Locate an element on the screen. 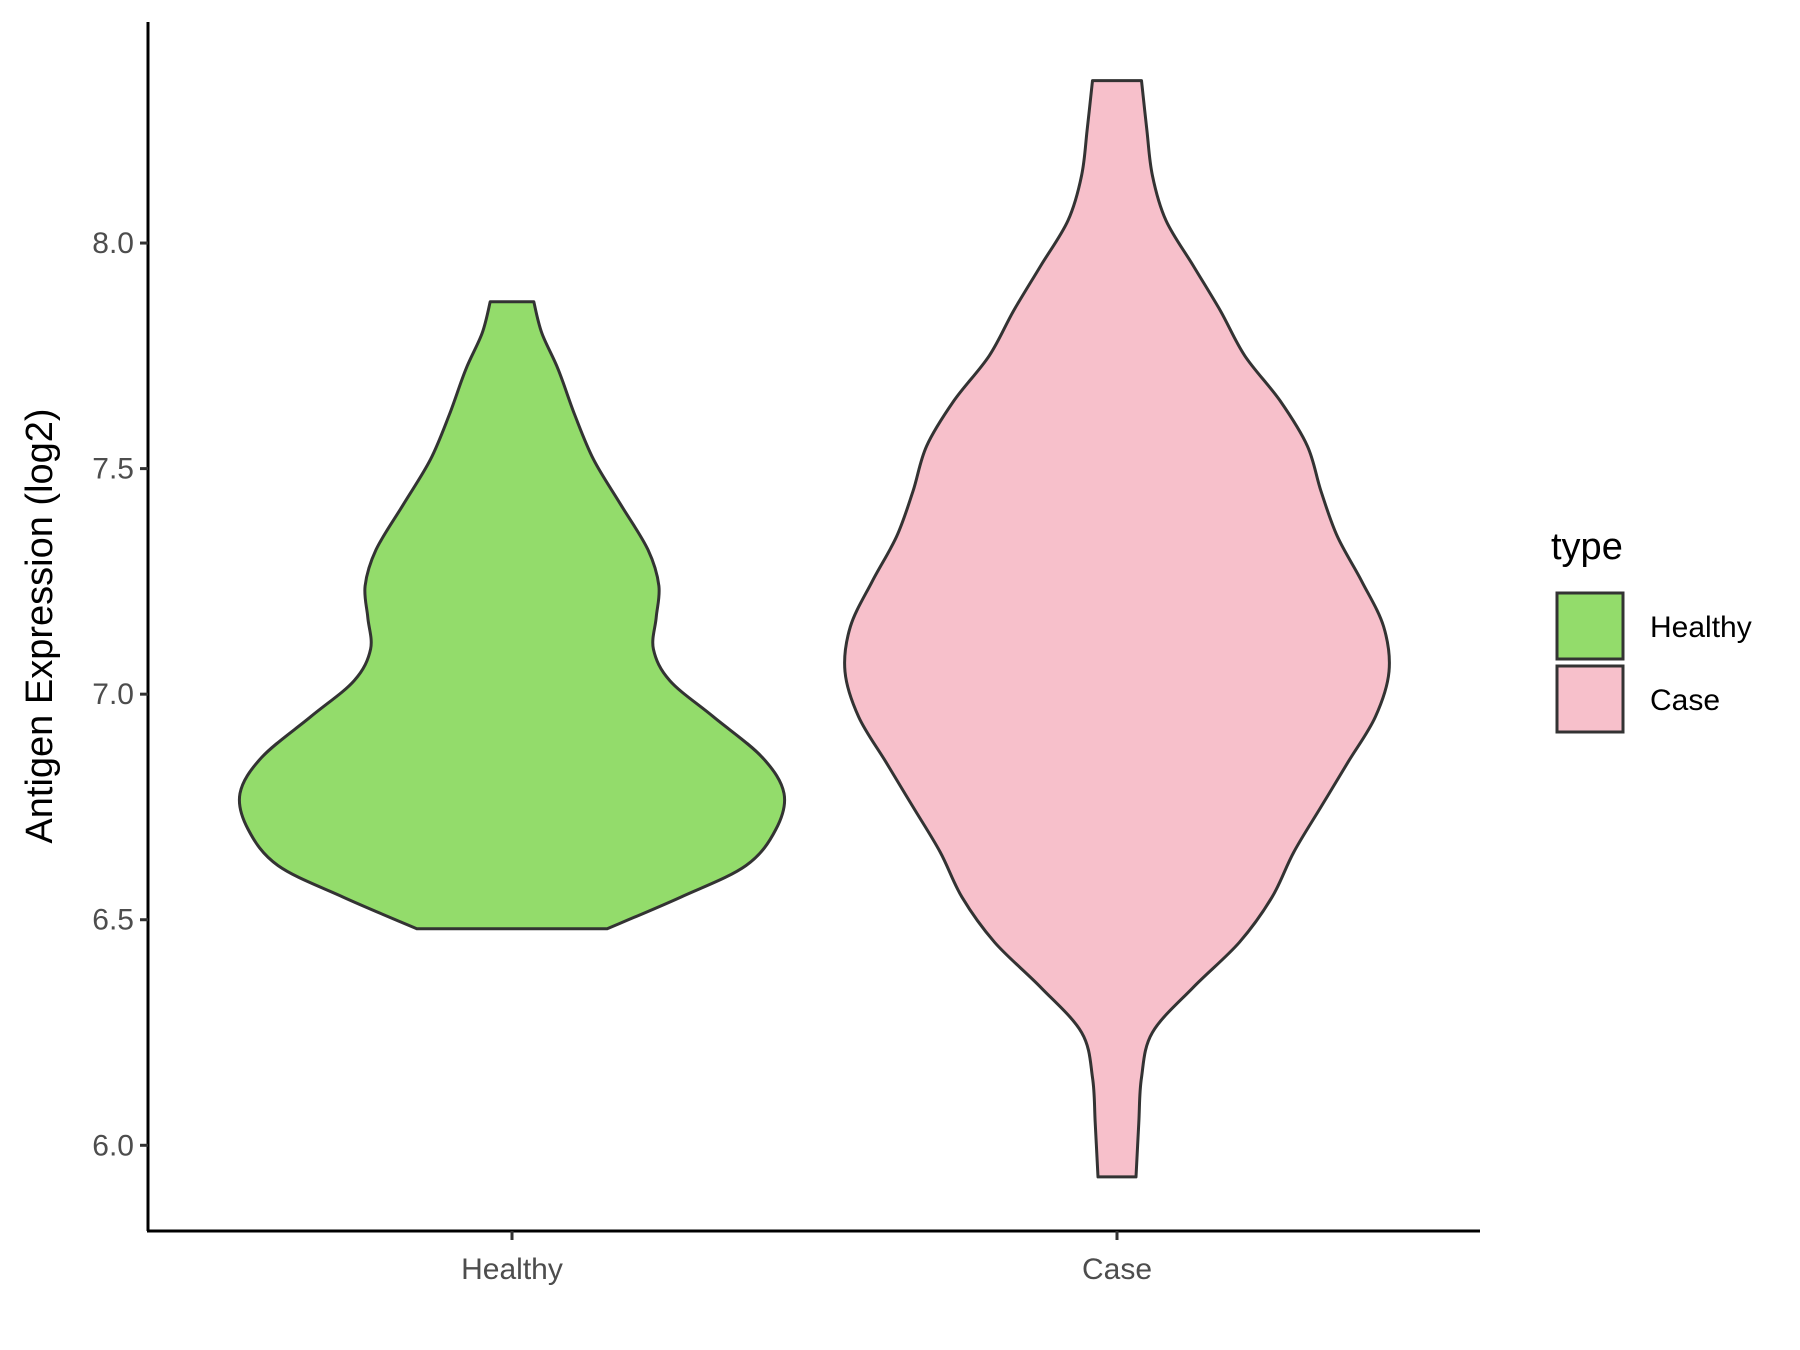  legend-items: Healthy Case is located at coordinates (1653, 662).